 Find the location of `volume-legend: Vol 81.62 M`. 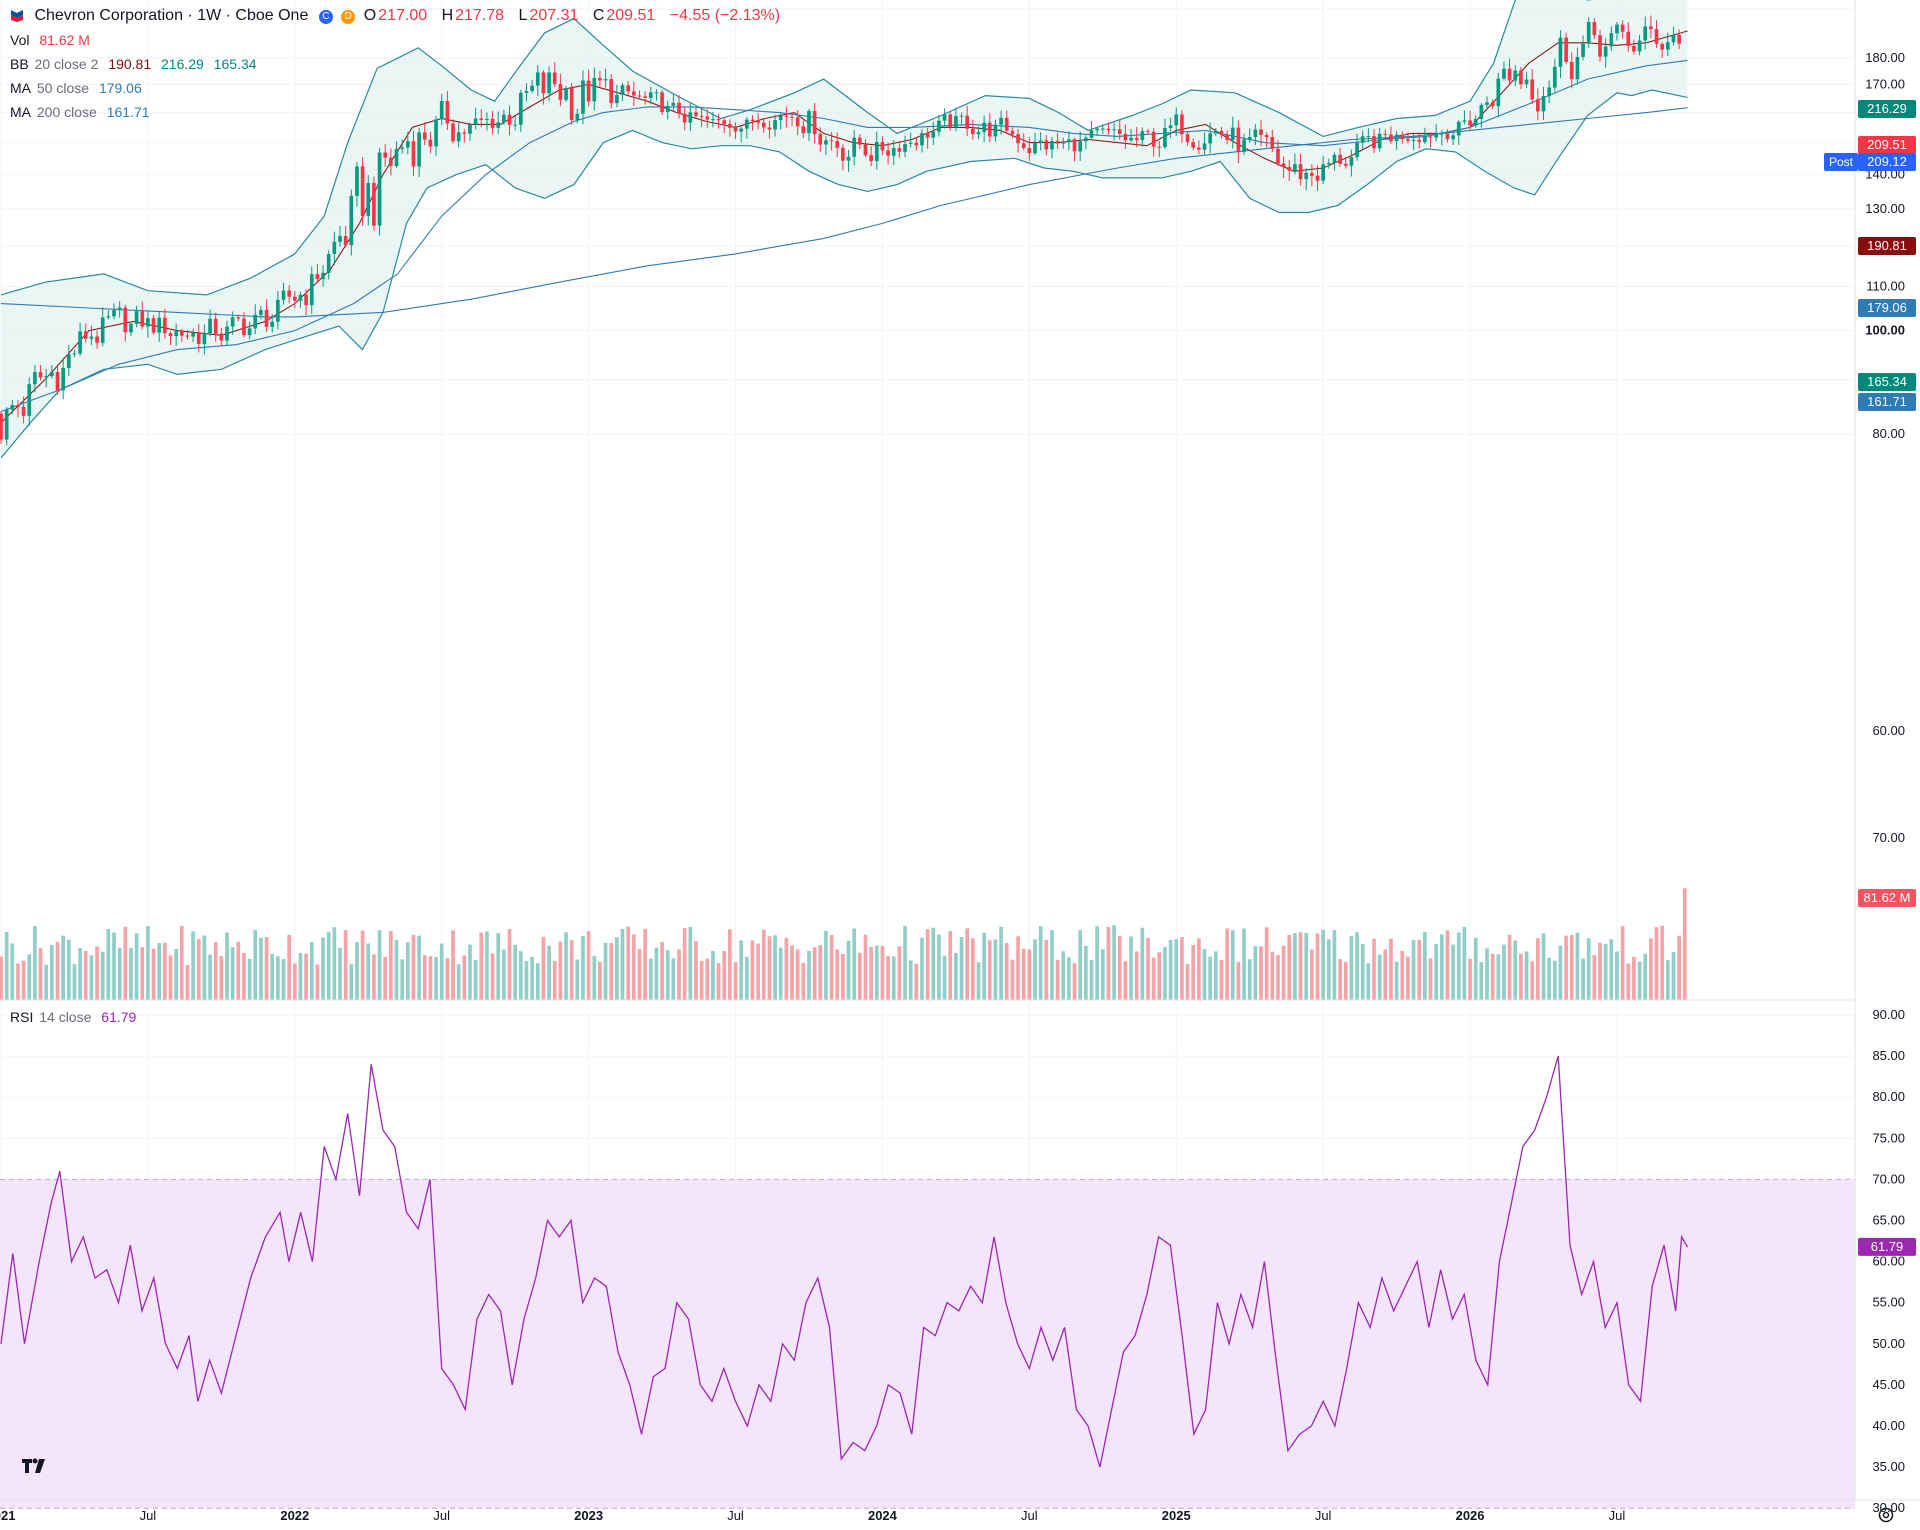

volume-legend: Vol 81.62 M is located at coordinates (53, 40).